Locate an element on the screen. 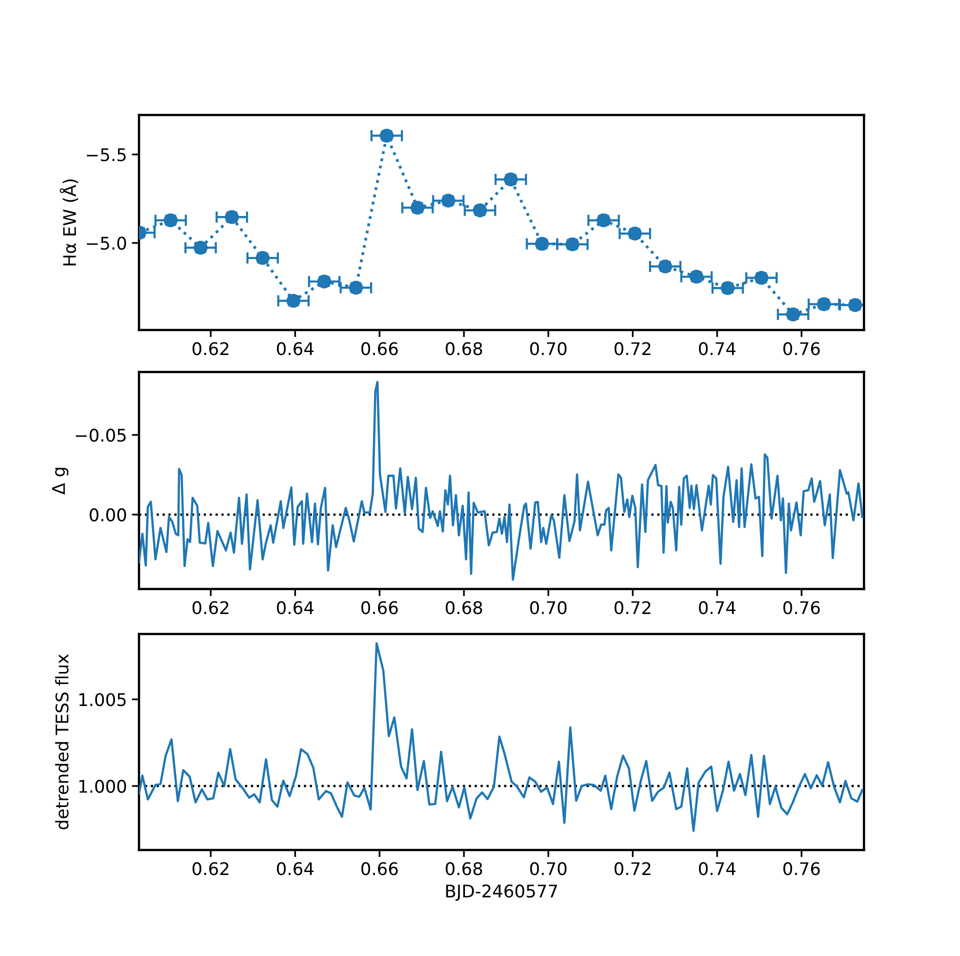 The width and height of the screenshot is (960, 956). y-tick-label: −5.5 is located at coordinates (106, 155).